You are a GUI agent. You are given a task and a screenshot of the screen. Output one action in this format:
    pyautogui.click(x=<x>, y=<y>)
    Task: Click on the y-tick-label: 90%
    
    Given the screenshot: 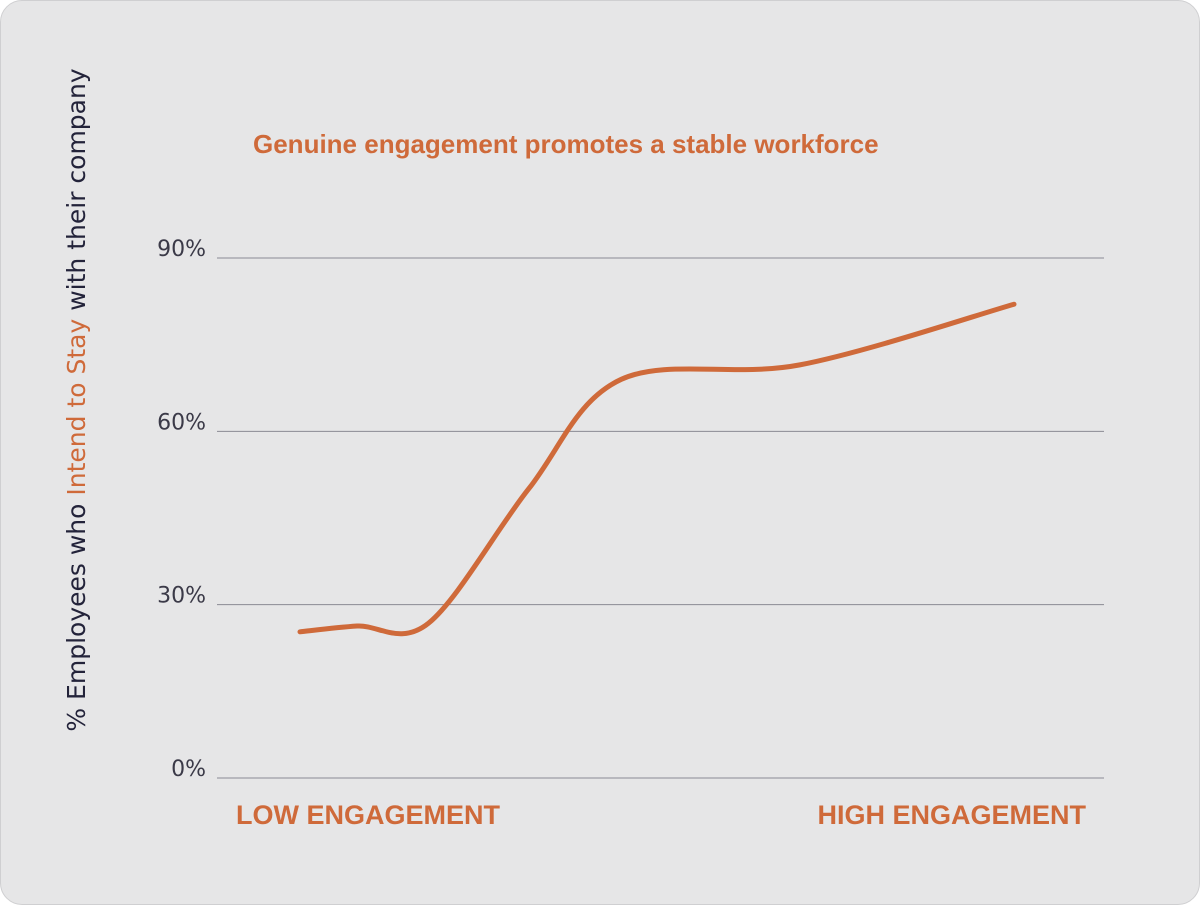 What is the action you would take?
    pyautogui.click(x=181, y=249)
    